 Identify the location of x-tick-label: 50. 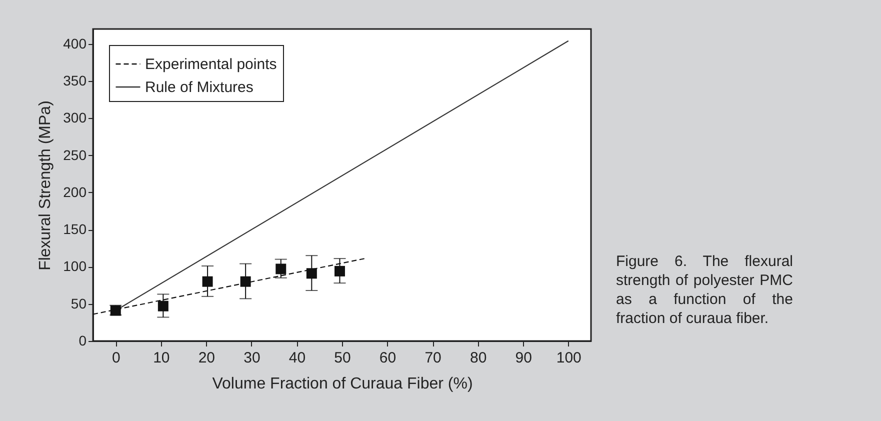
(342, 358).